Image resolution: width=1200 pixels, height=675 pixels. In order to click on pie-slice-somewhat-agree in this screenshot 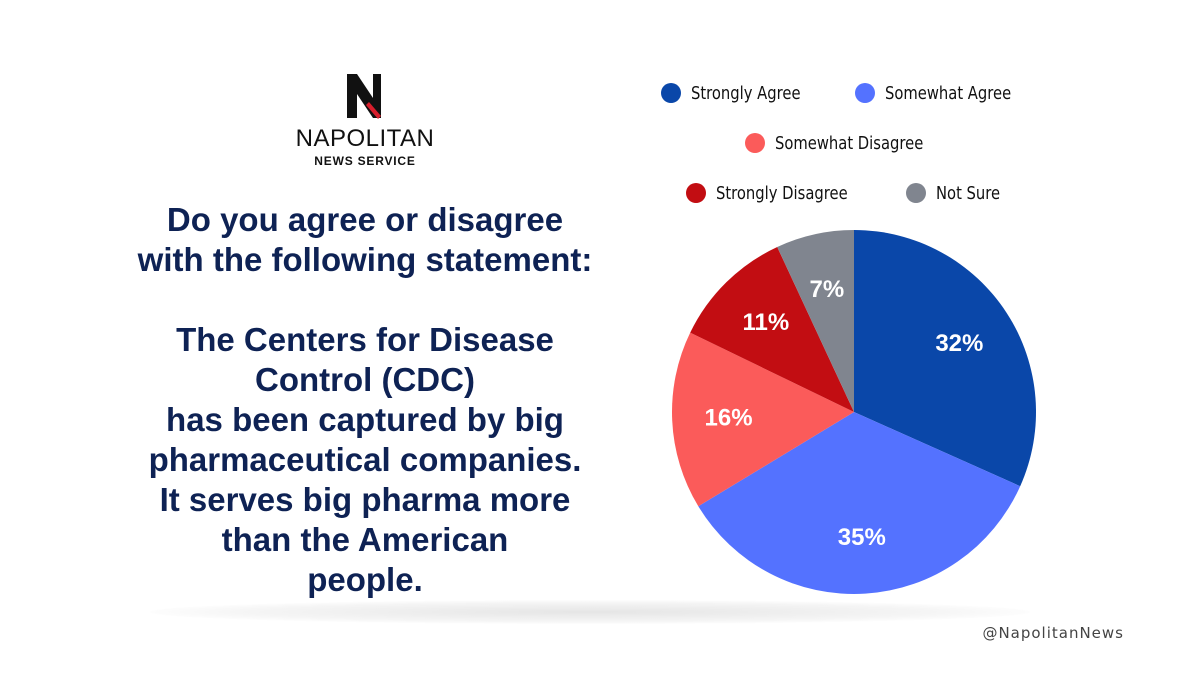, I will do `click(859, 503)`.